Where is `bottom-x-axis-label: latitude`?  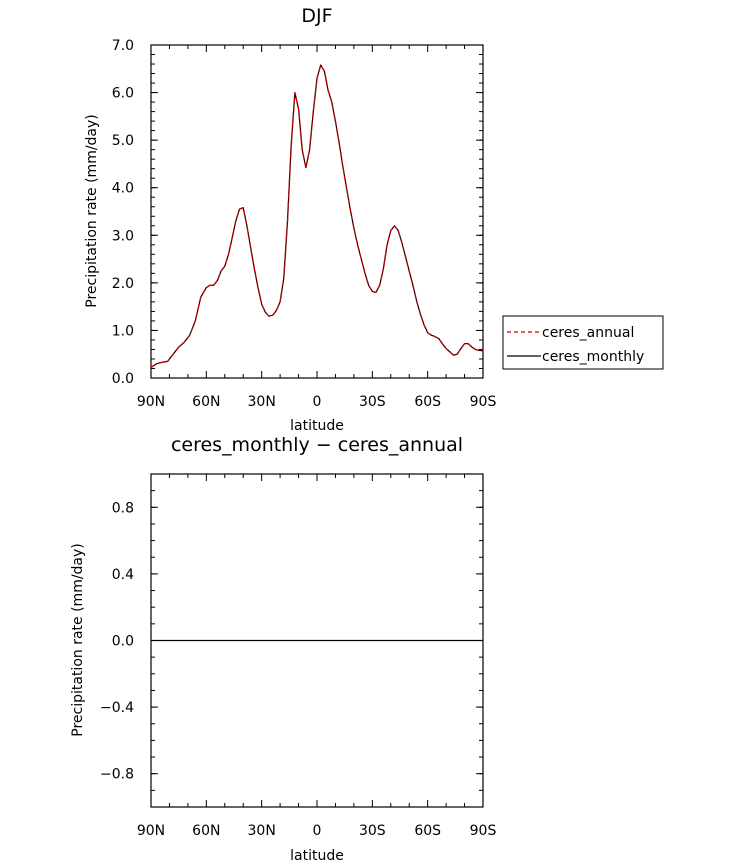 bottom-x-axis-label: latitude is located at coordinates (317, 856).